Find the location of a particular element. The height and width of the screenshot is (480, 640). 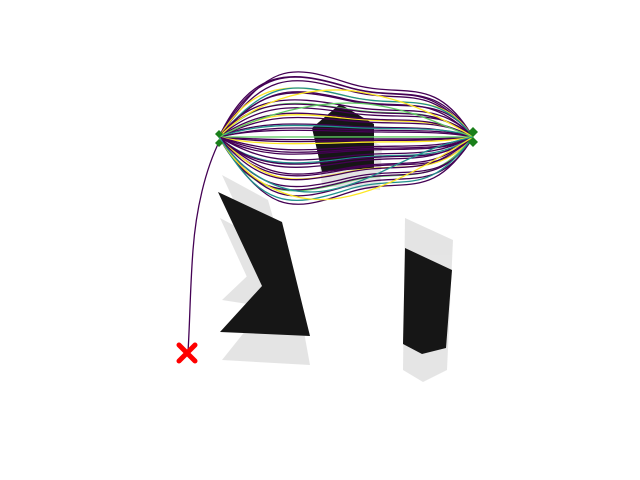

obstacle-chevron is located at coordinates (264, 264).